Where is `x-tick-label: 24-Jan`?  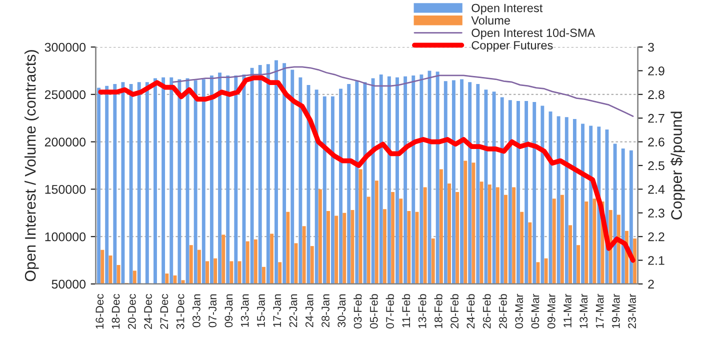
x-tick-label: 24-Jan is located at coordinates (309, 311).